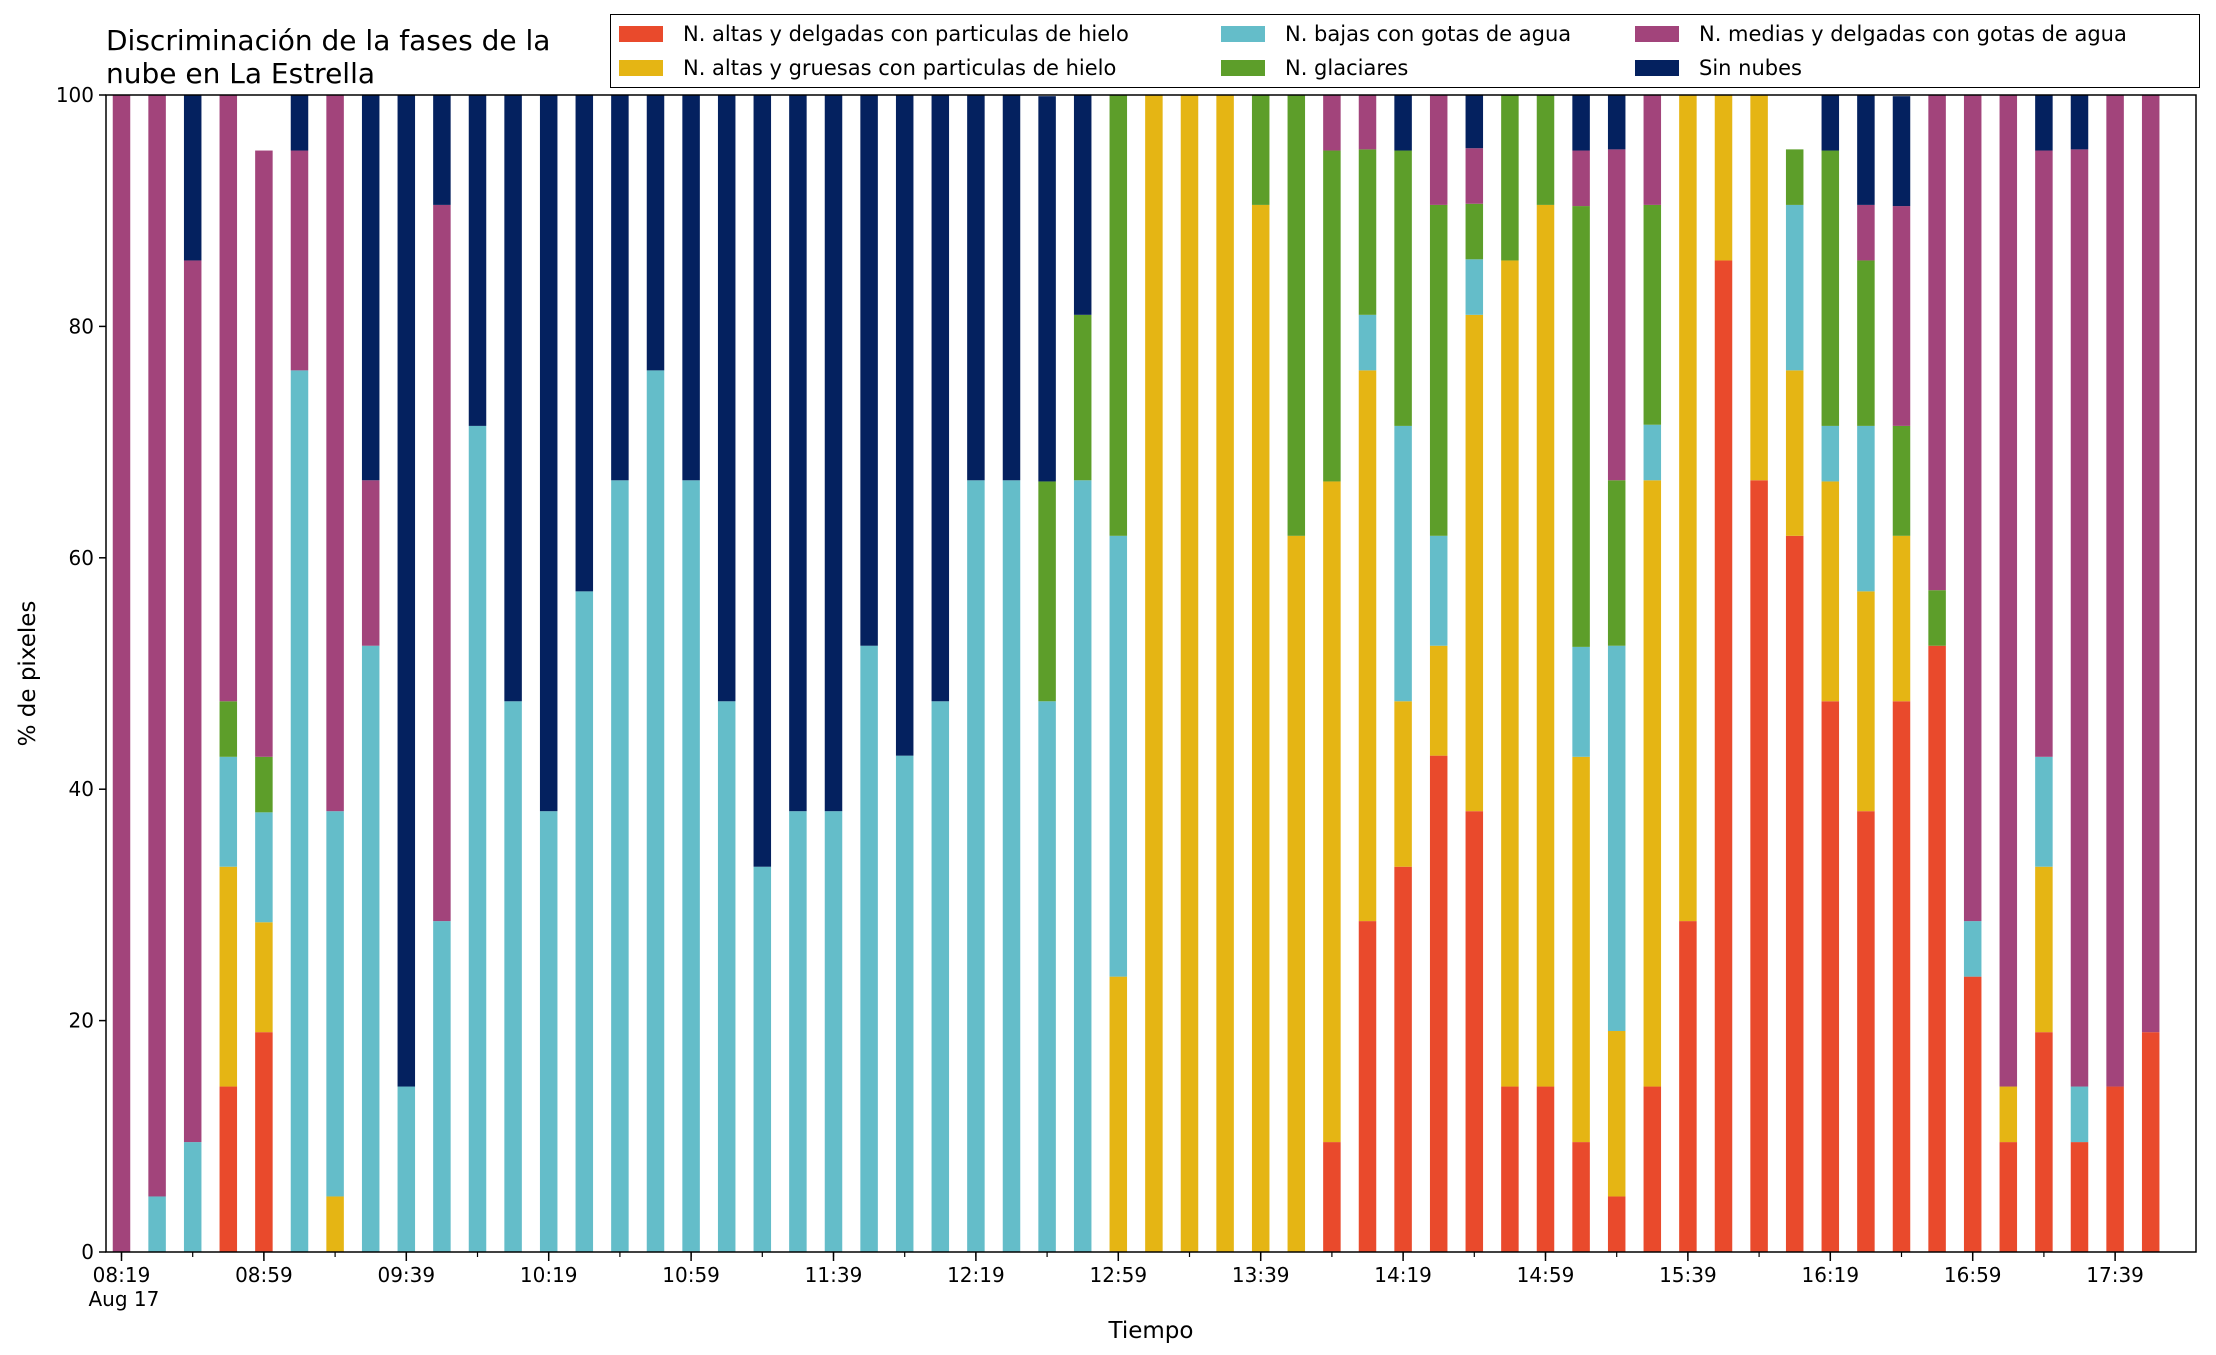  I want to click on y-tick-label: 100, so click(75, 95).